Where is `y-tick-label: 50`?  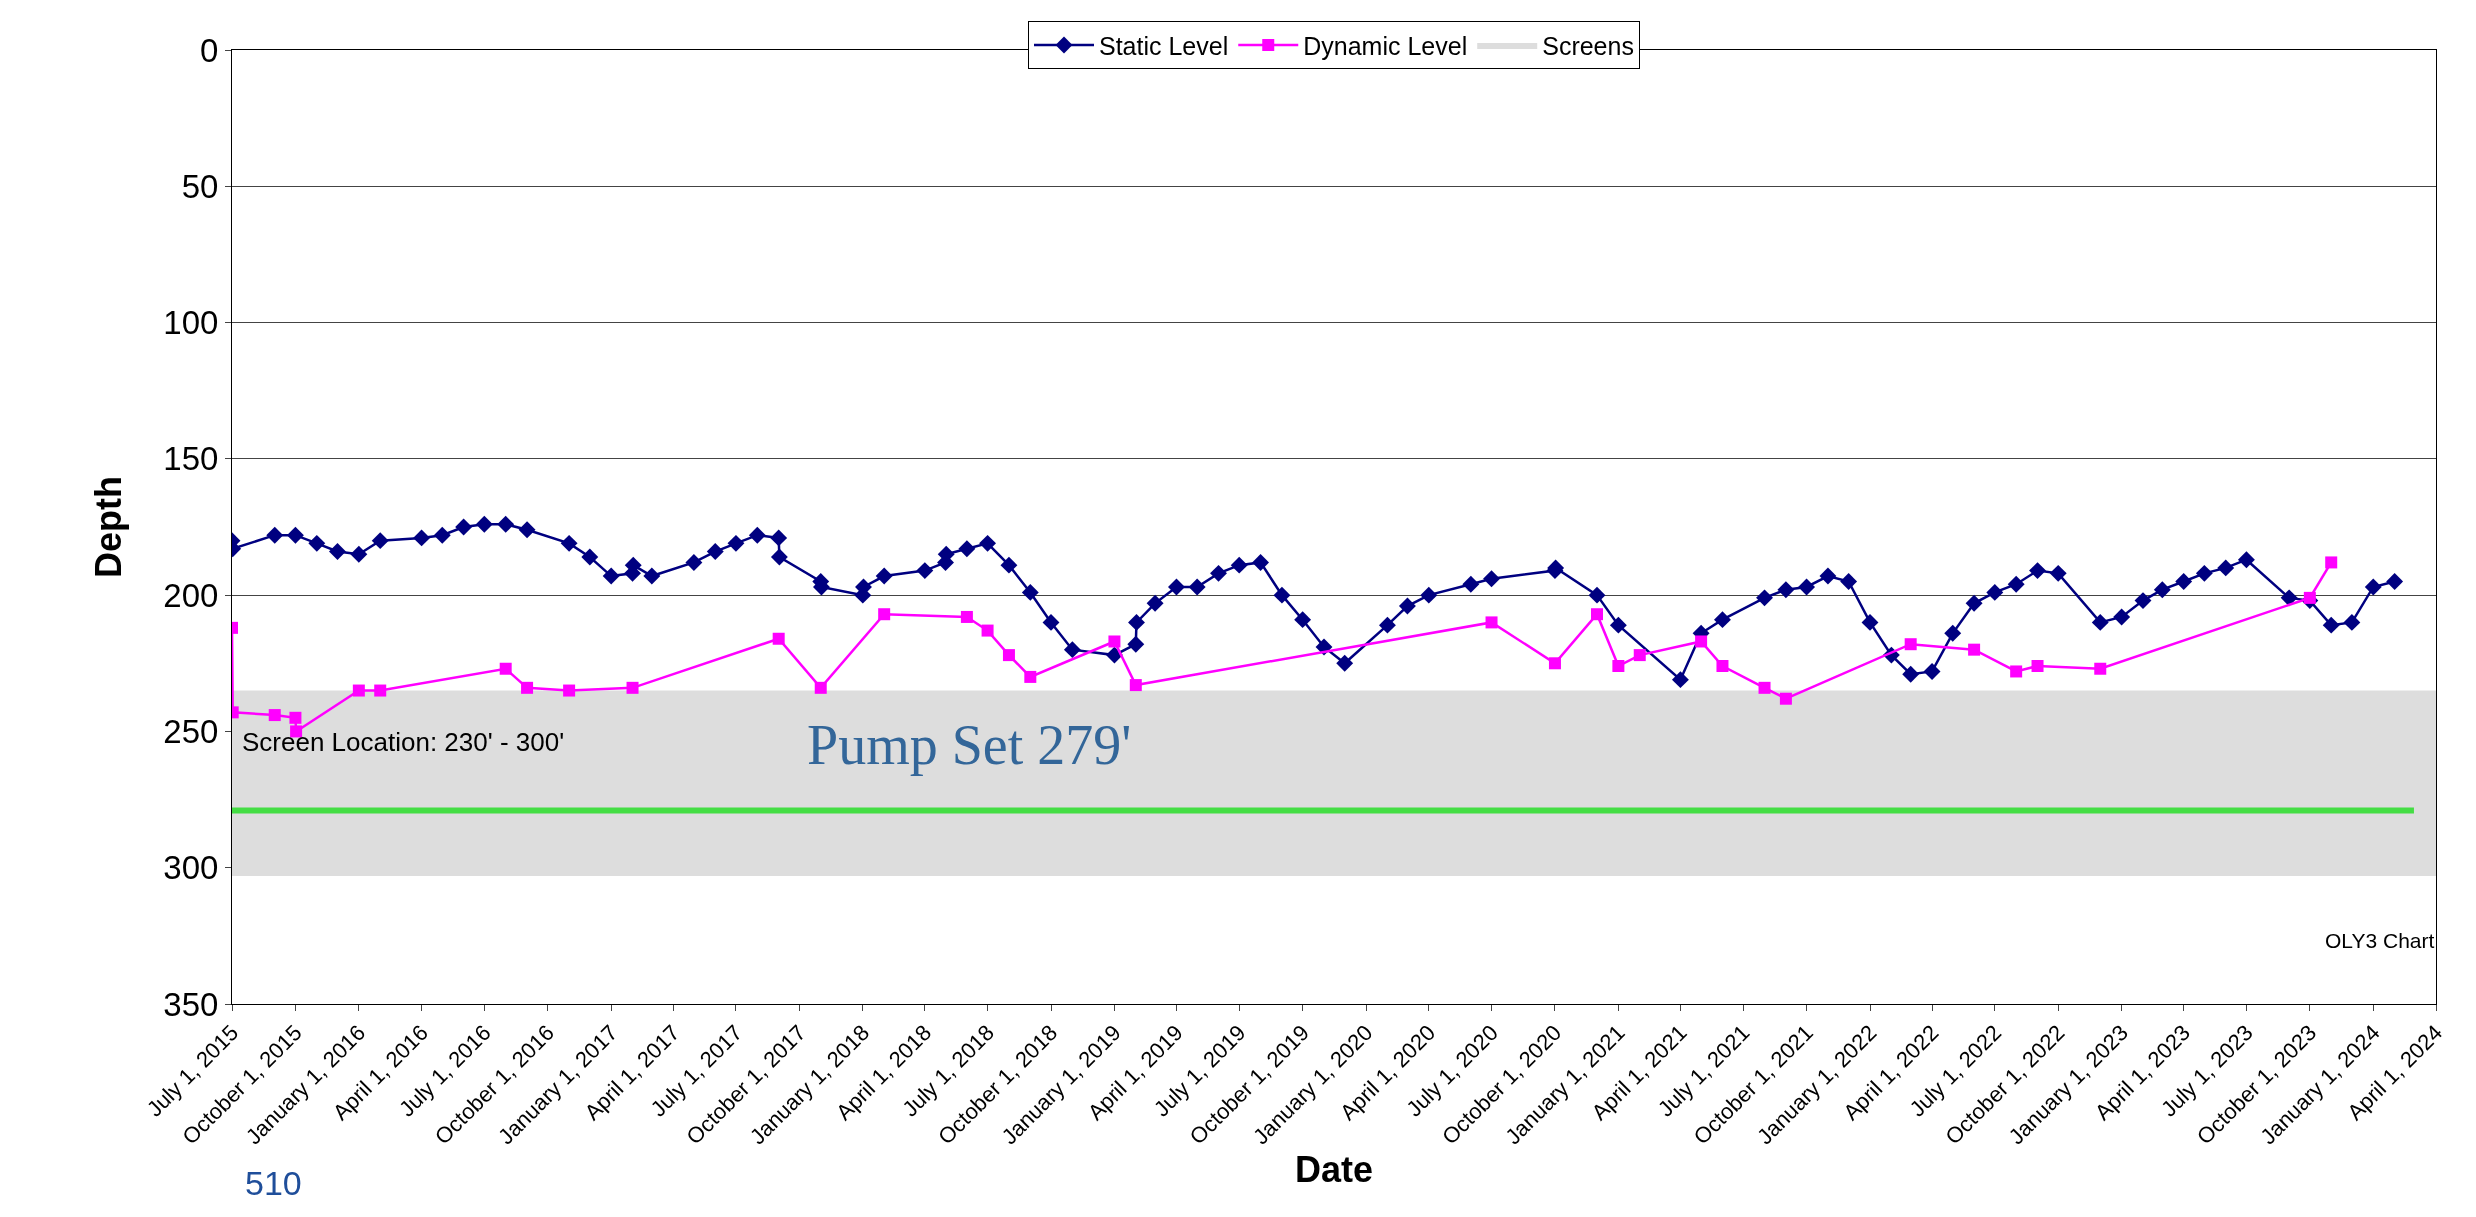 y-tick-label: 50 is located at coordinates (200, 186).